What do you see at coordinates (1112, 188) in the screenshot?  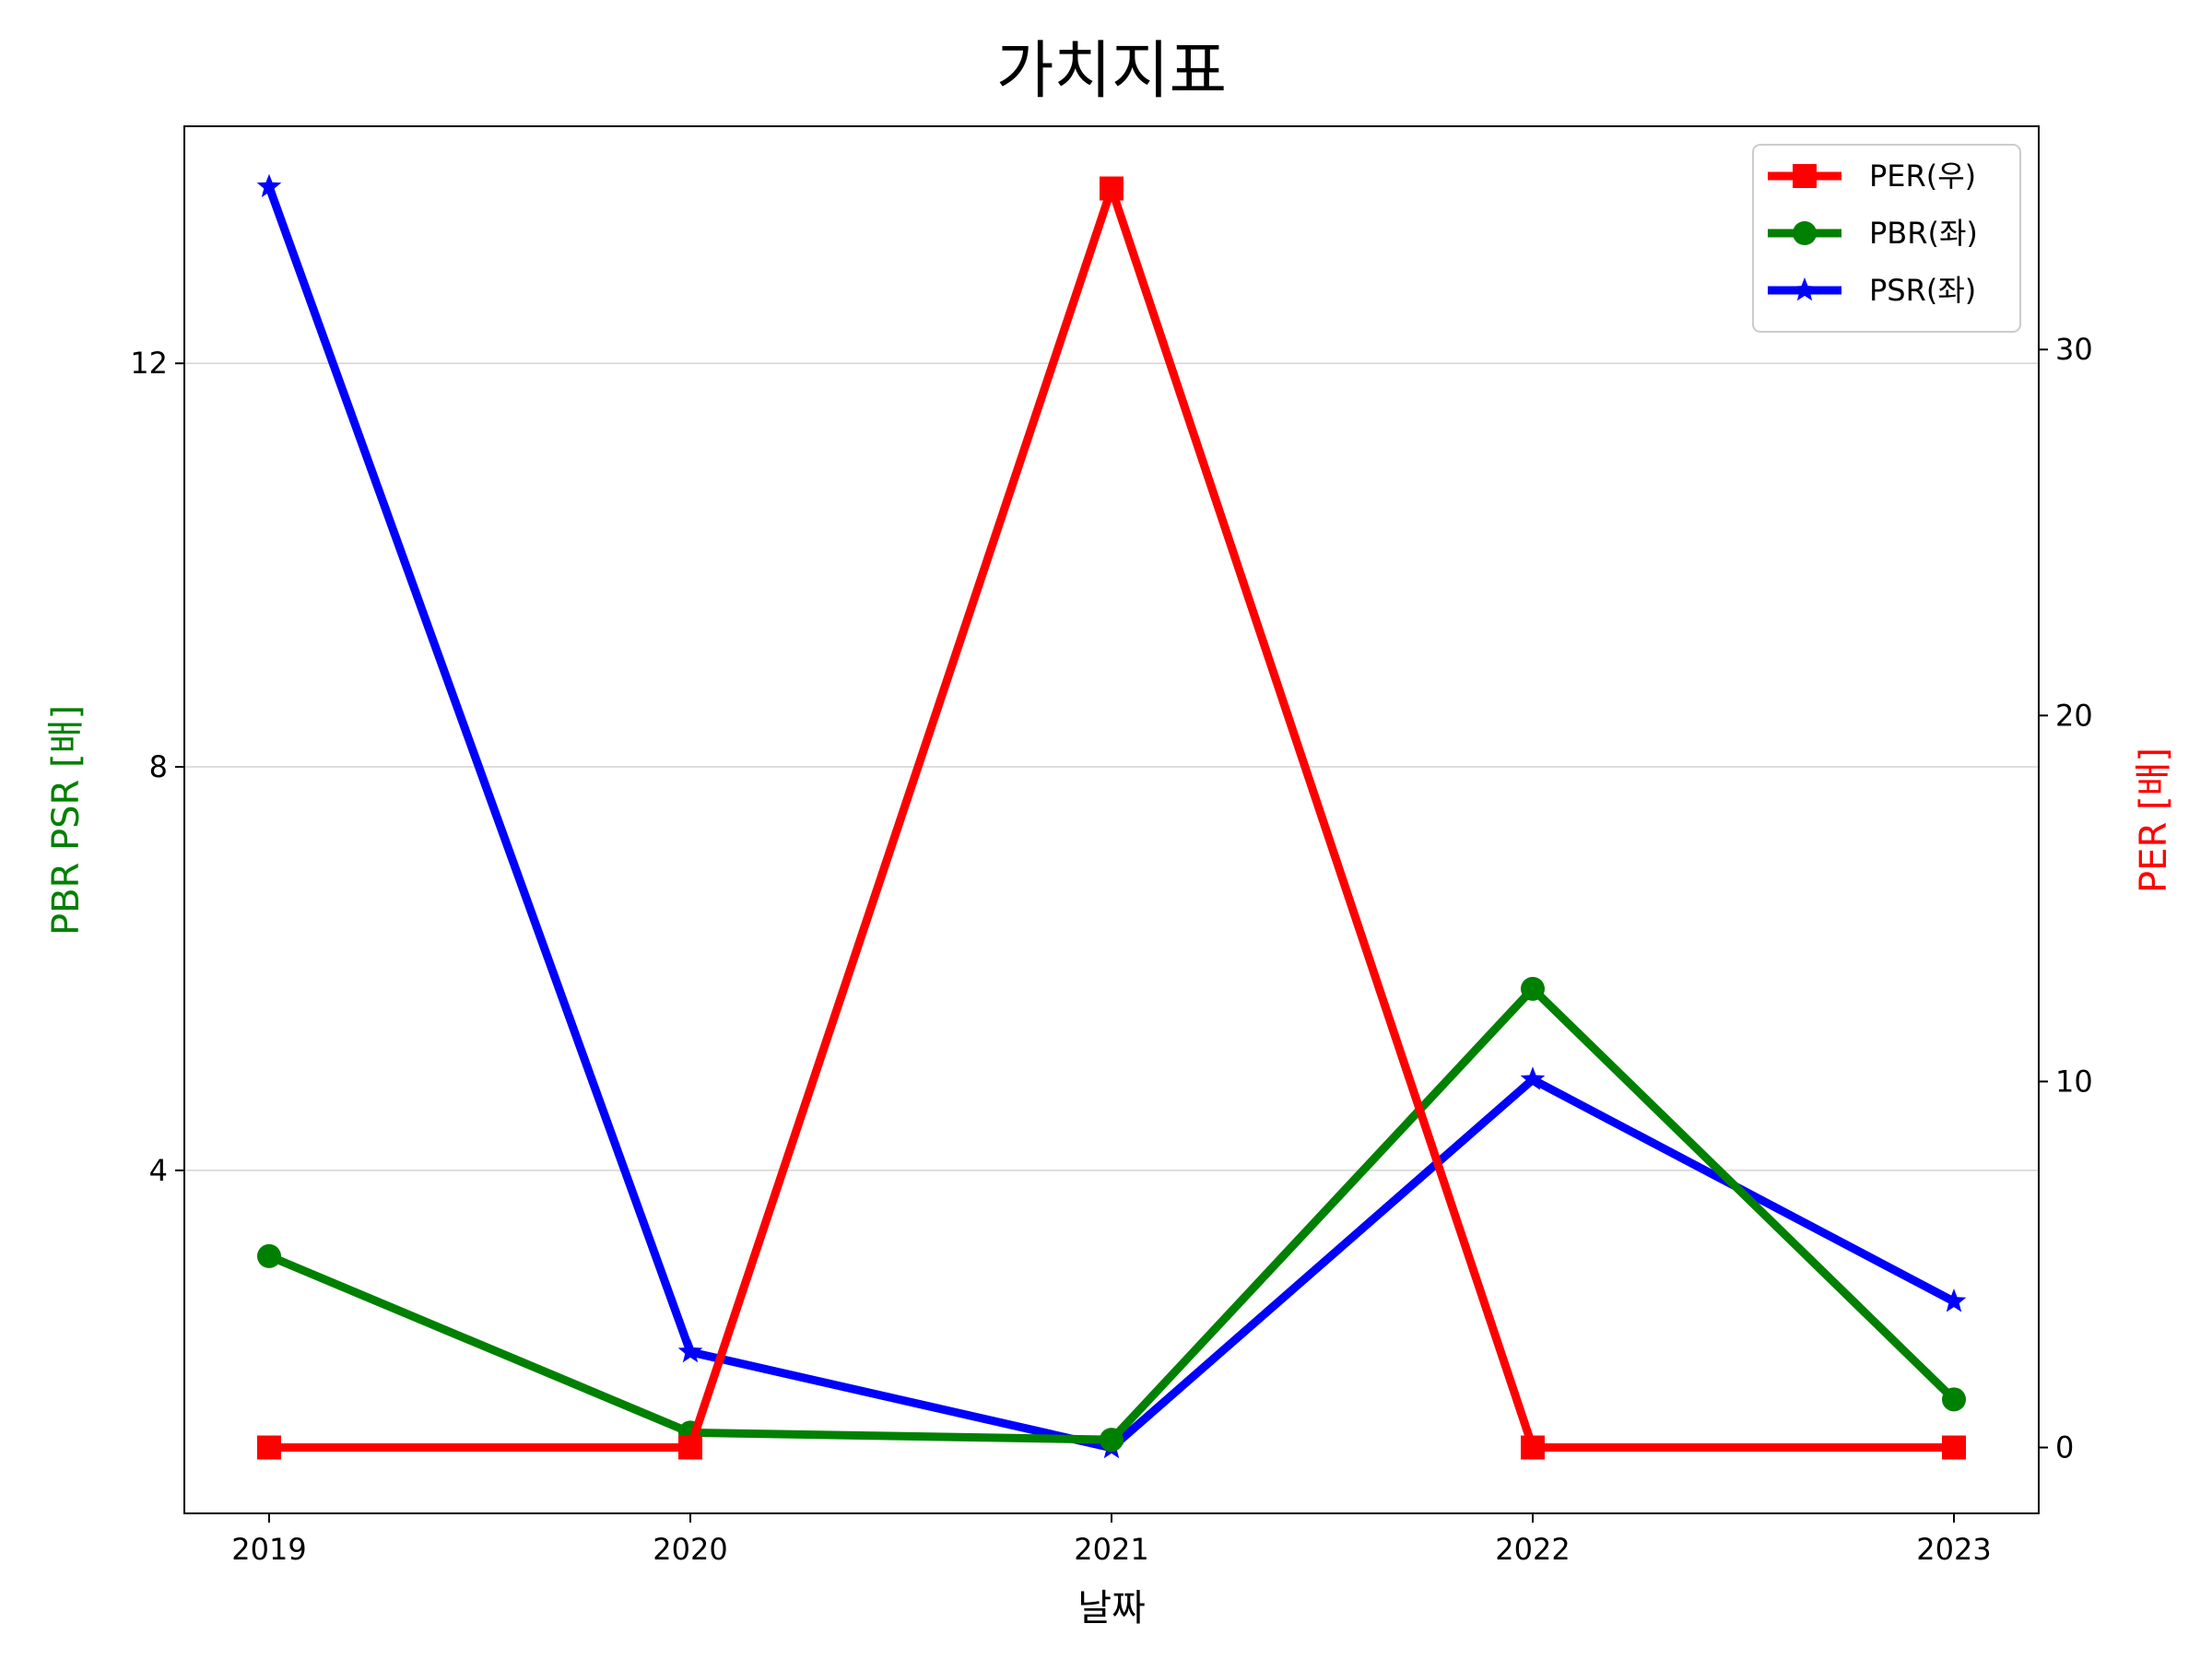 I see `data-point-per-2021` at bounding box center [1112, 188].